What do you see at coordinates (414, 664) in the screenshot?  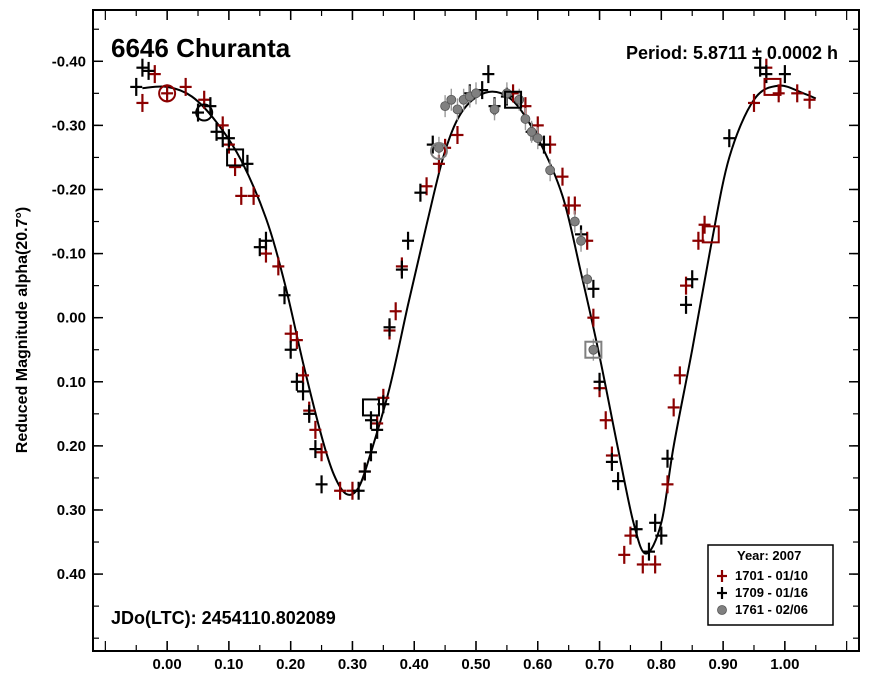 I see `x-tick-label: 0.40` at bounding box center [414, 664].